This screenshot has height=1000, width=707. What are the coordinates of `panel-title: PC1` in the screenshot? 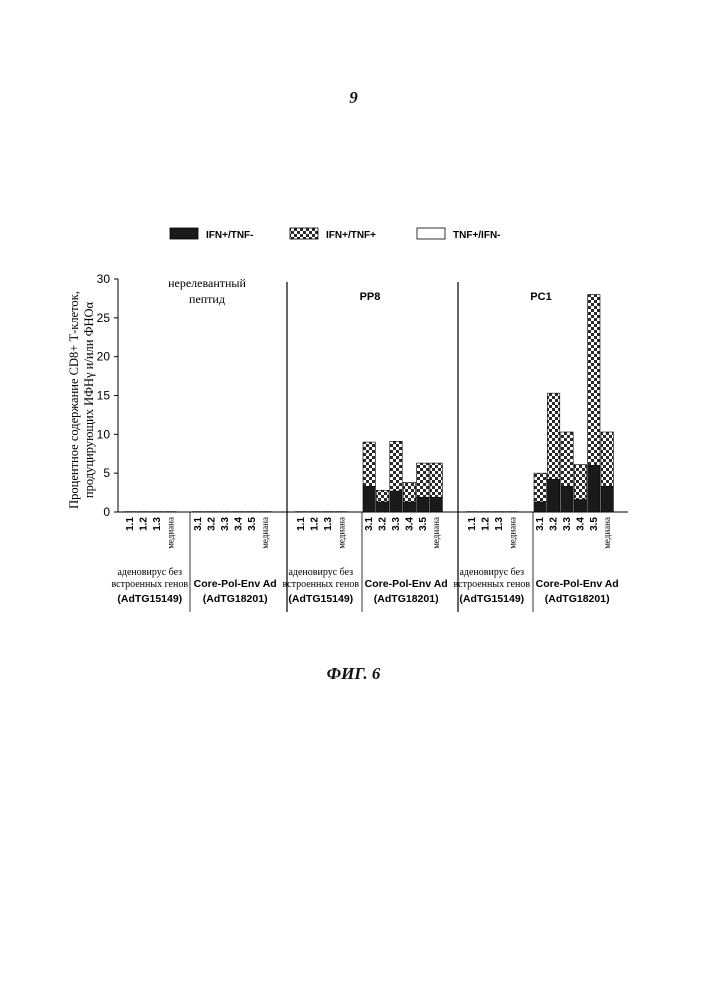 It's located at (540, 297).